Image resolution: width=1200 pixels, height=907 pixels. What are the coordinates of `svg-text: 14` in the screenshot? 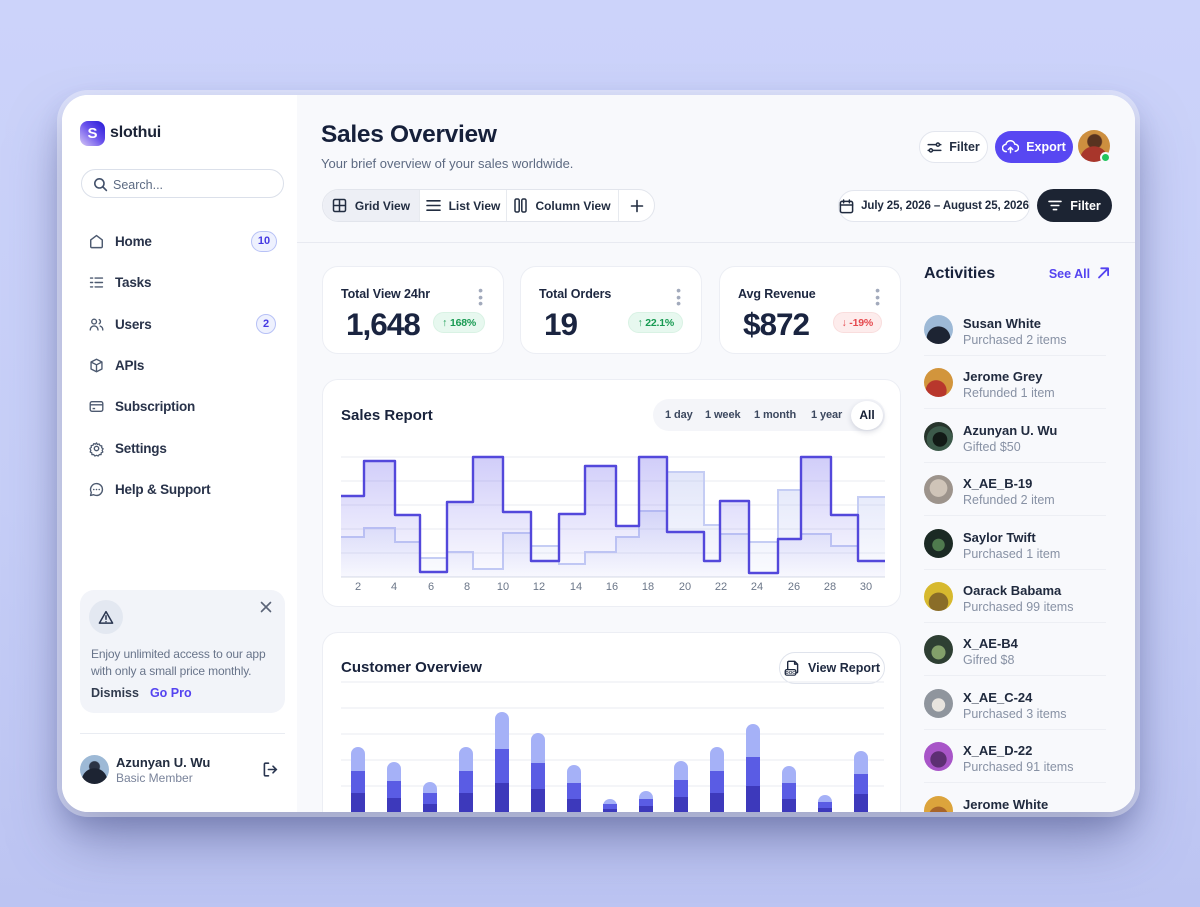 It's located at (576, 587).